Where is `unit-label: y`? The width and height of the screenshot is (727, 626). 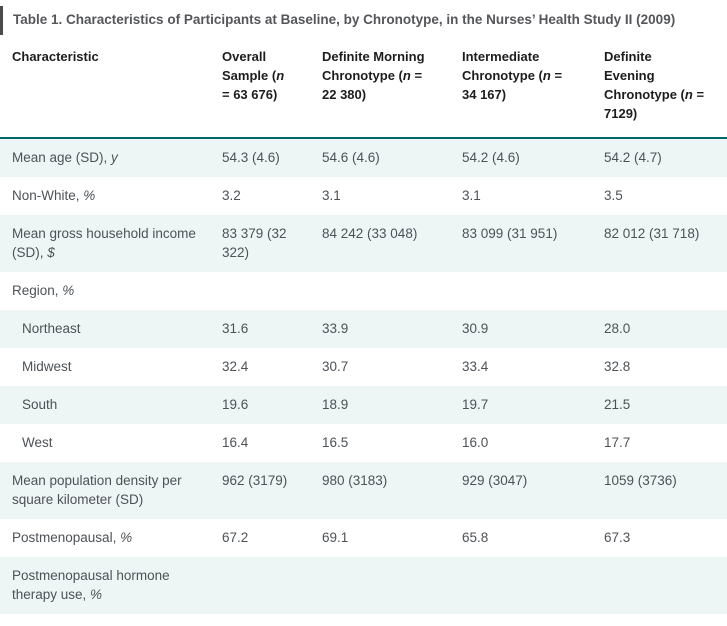
unit-label: y is located at coordinates (114, 157).